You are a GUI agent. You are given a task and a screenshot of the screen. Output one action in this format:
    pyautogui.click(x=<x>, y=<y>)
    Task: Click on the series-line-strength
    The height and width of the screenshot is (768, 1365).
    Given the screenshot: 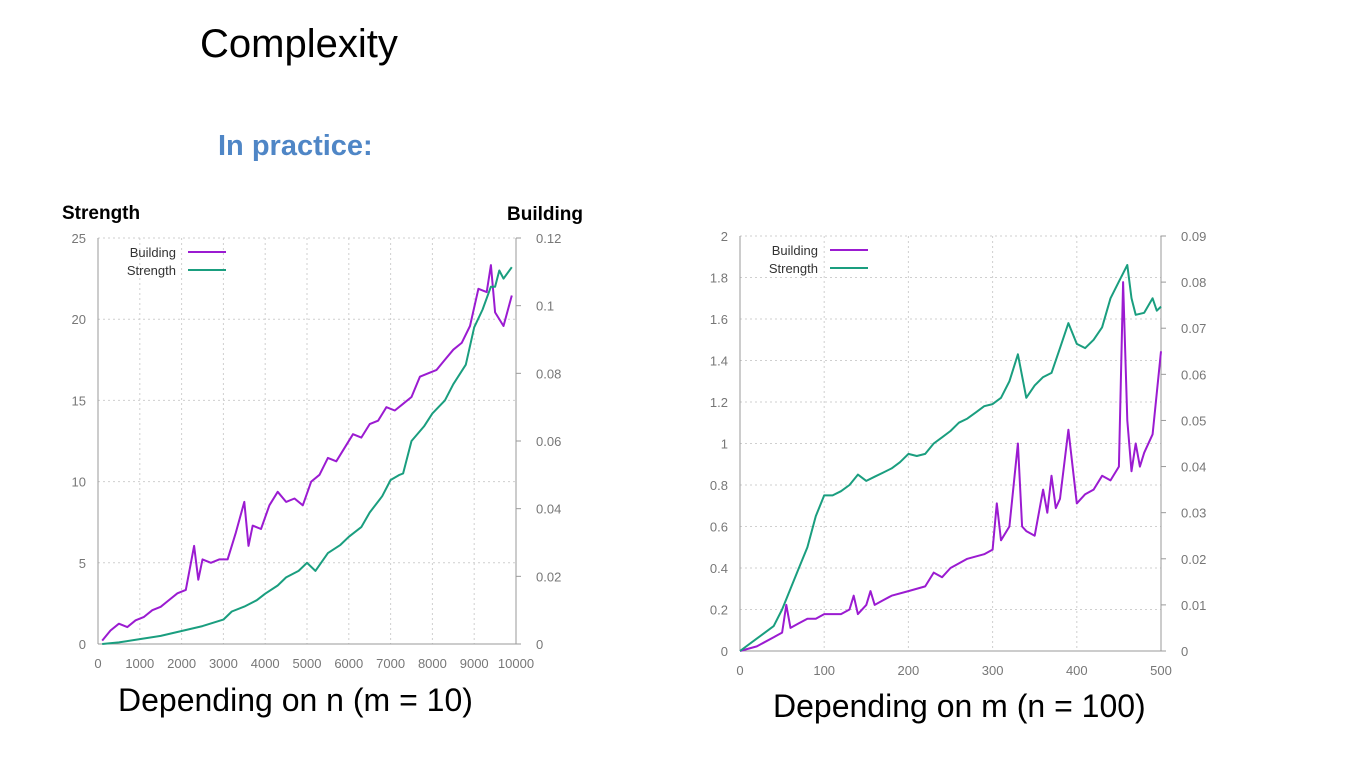 What is the action you would take?
    pyautogui.click(x=307, y=455)
    